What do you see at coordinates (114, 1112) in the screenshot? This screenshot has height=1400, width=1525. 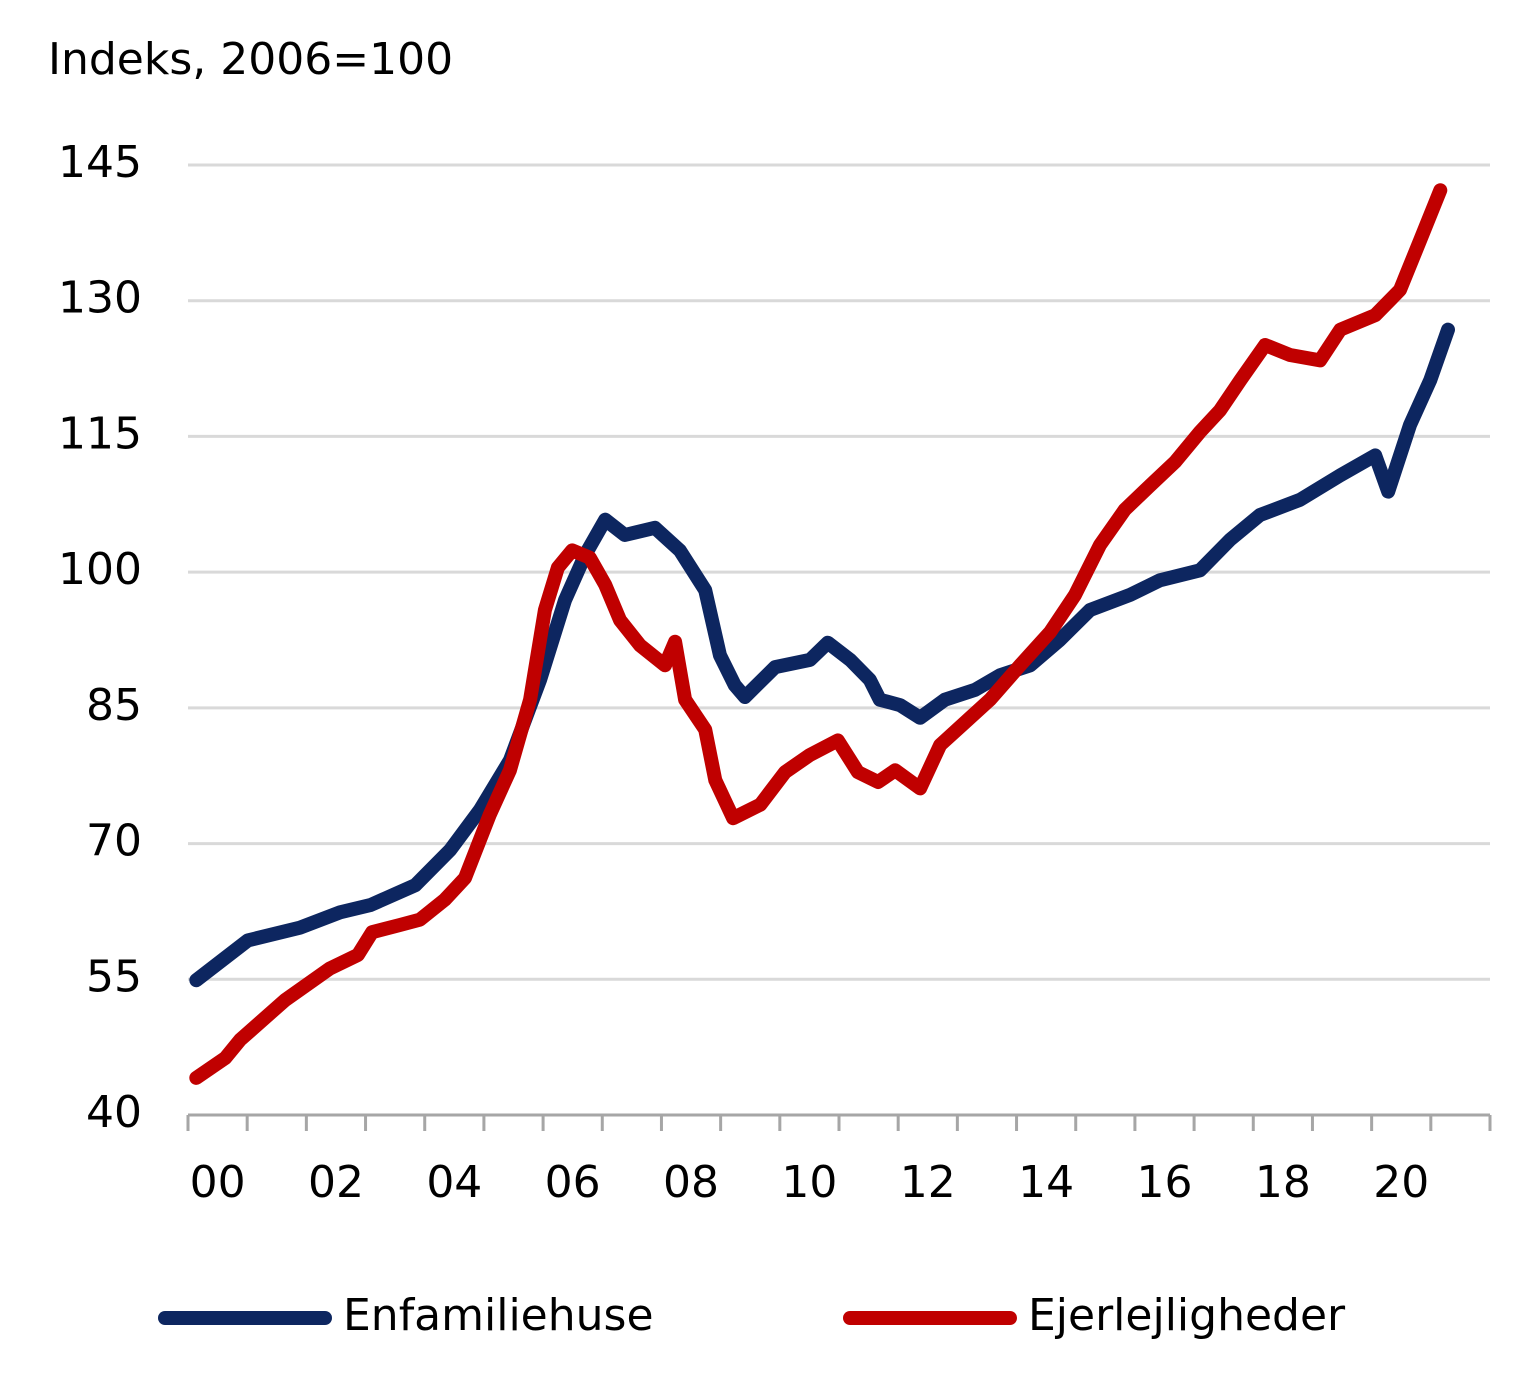 I see `y-tick-label: 40` at bounding box center [114, 1112].